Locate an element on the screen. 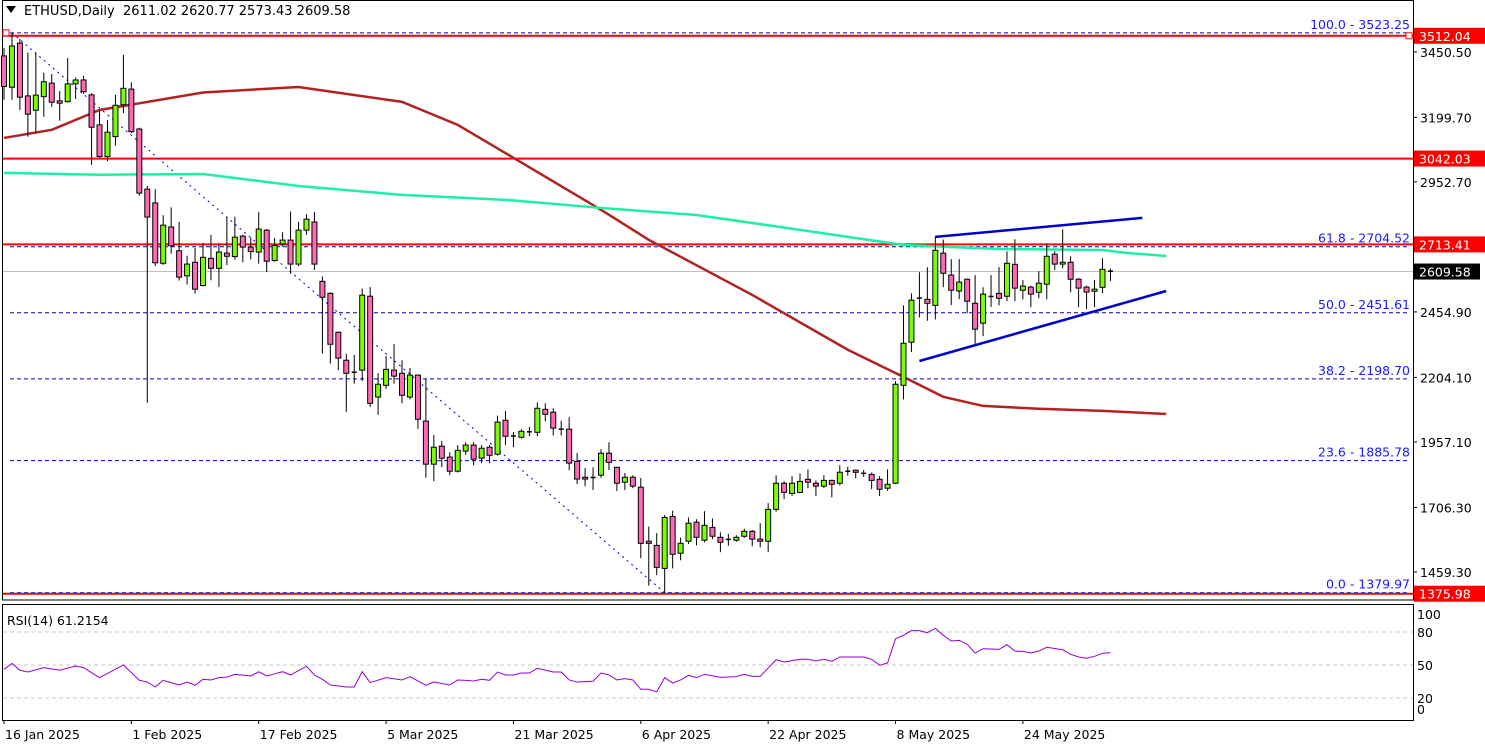 This screenshot has width=1485, height=747. price-axis-label: 2952.70 is located at coordinates (1446, 182).